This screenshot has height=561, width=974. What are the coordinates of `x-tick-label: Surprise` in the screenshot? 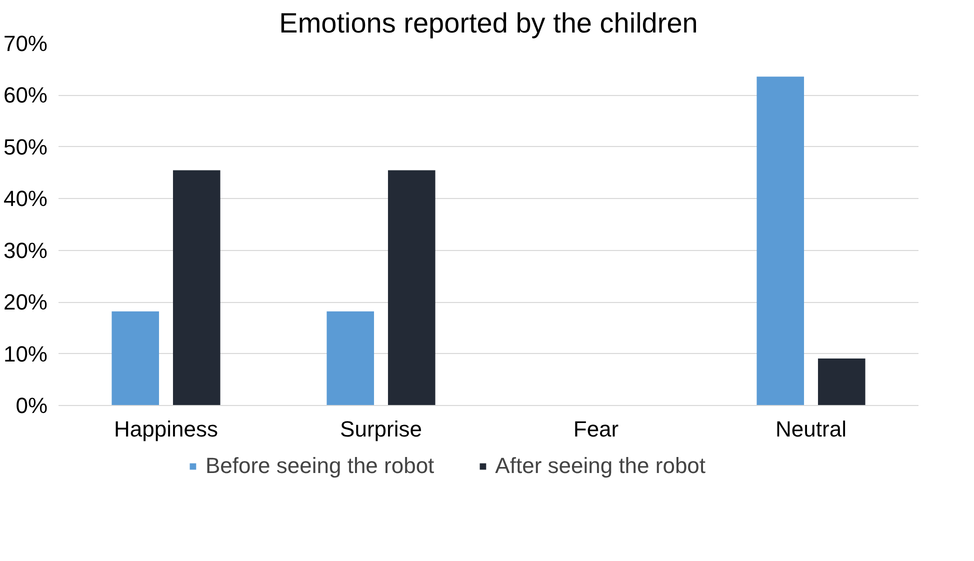 It's located at (381, 429).